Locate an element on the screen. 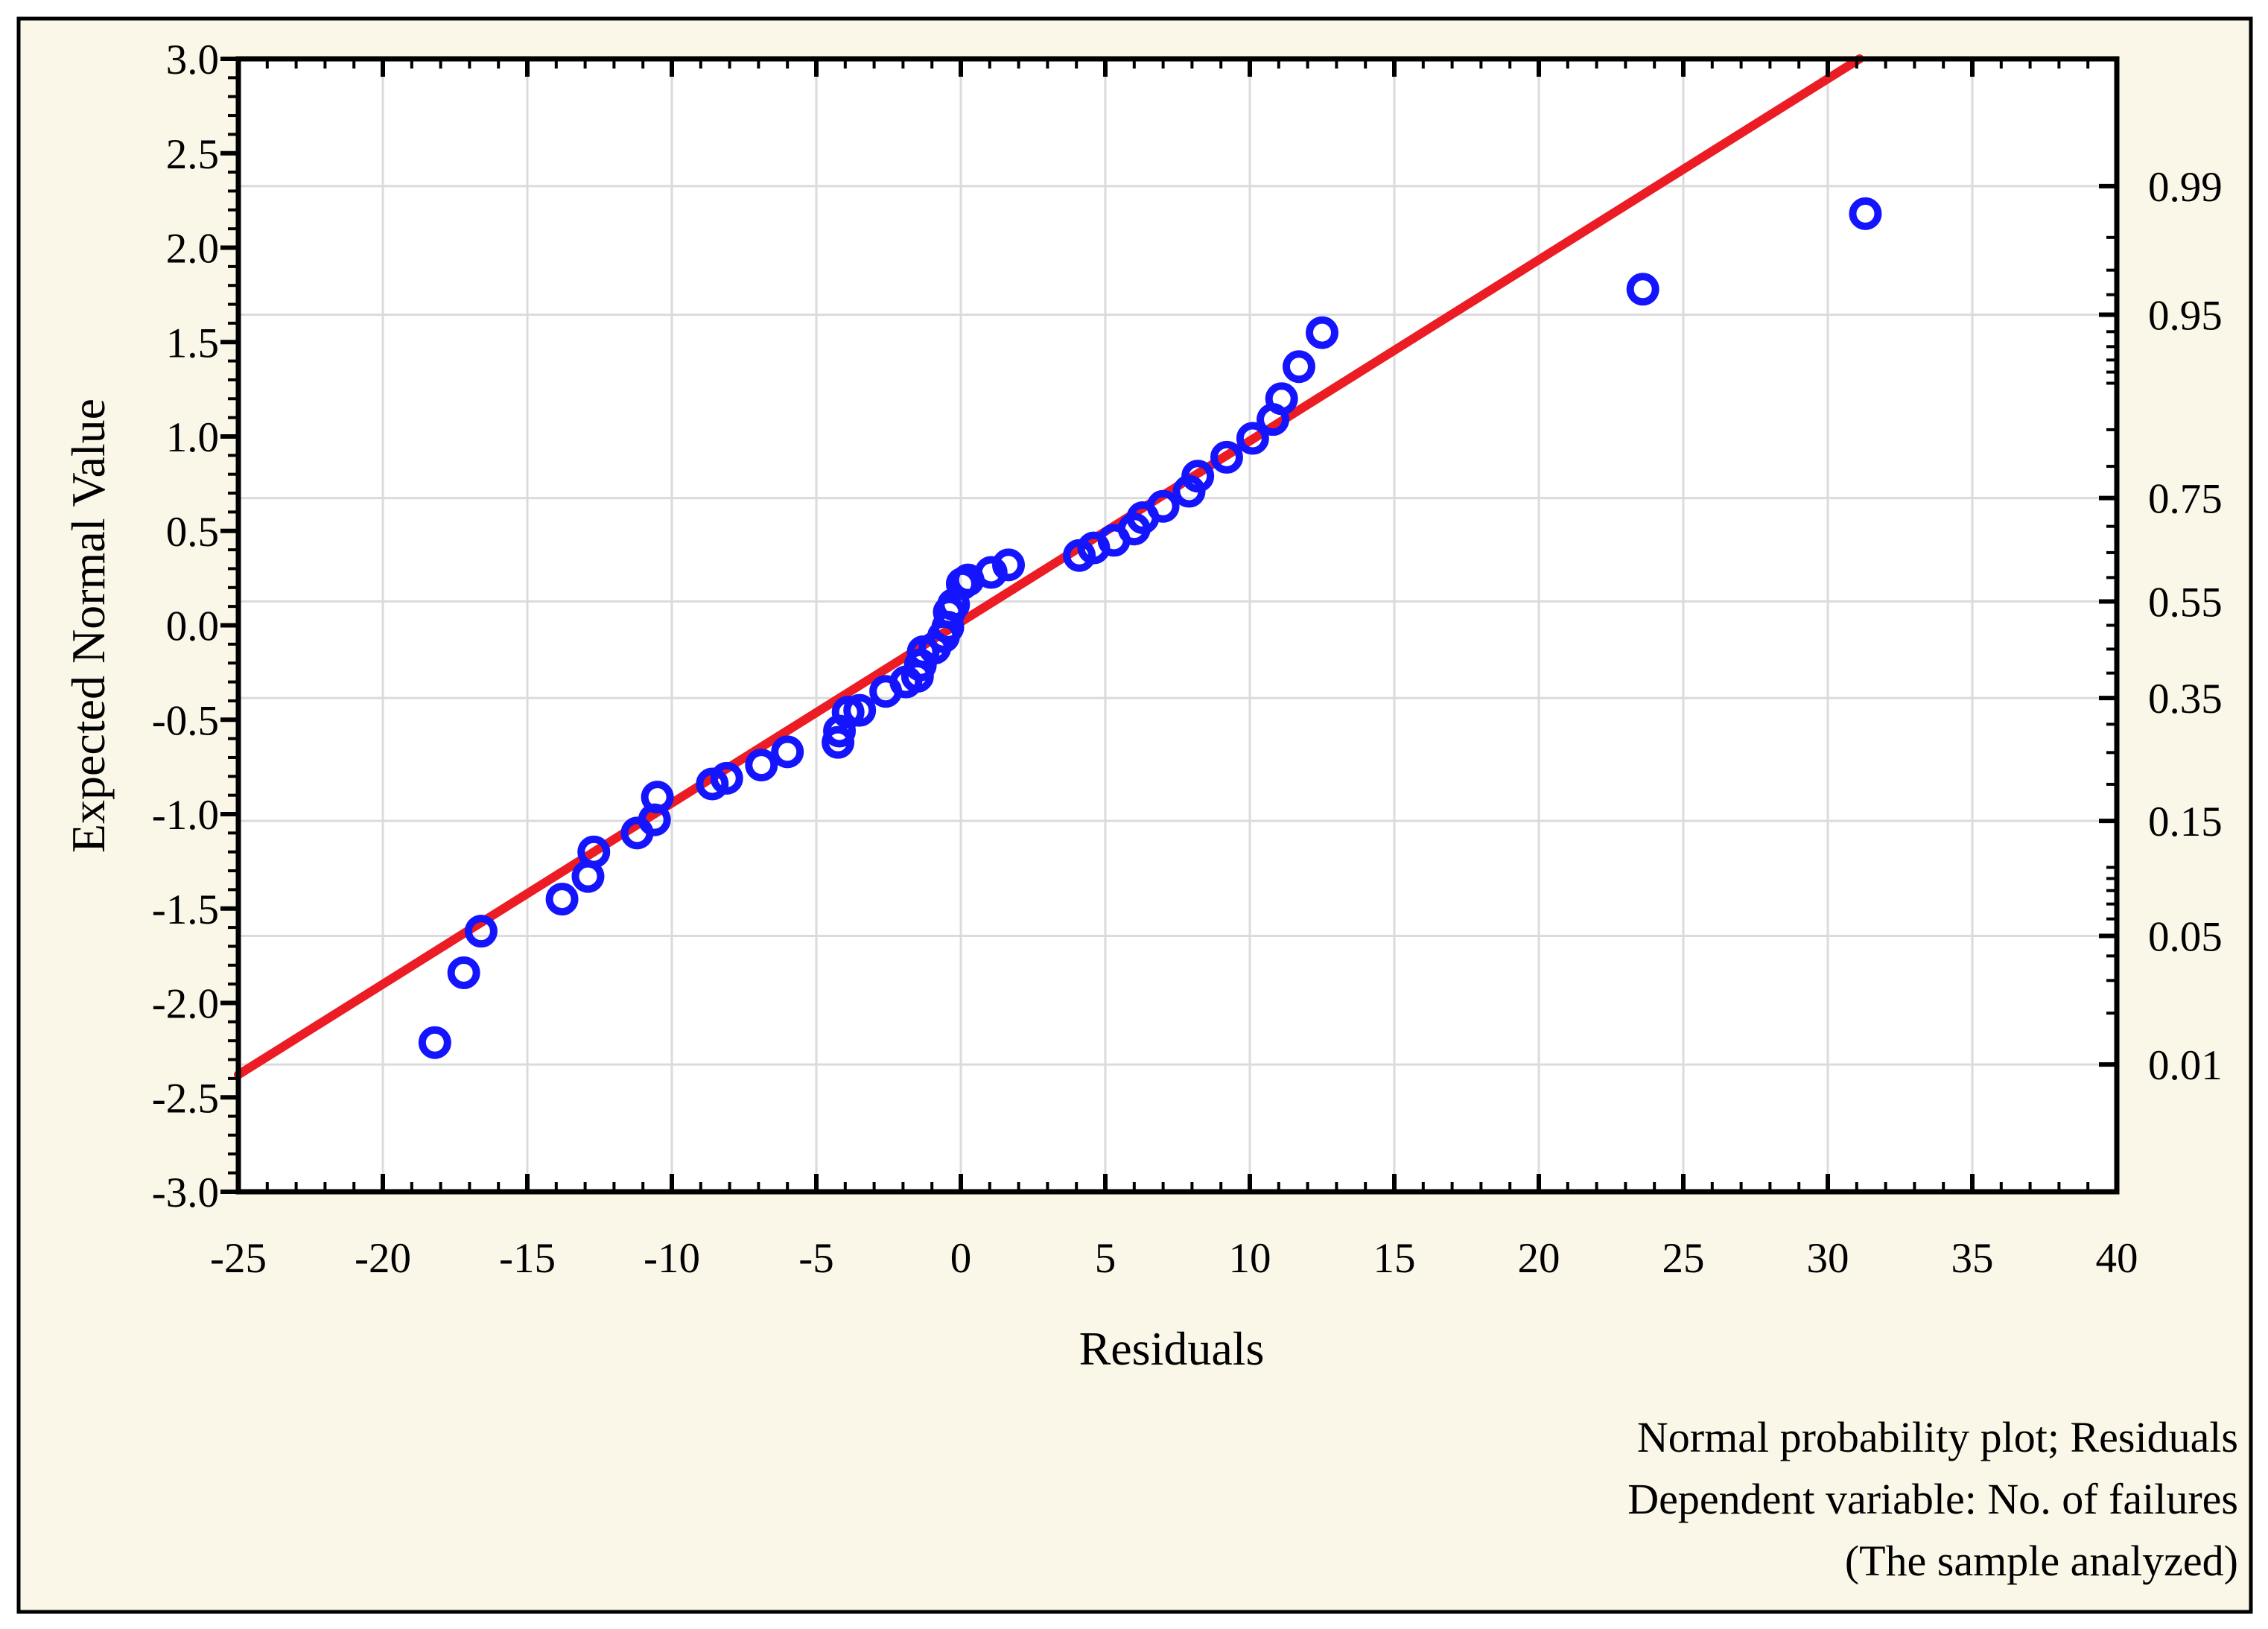 The width and height of the screenshot is (2268, 1629). y-tick-label: 2.5 is located at coordinates (192, 155).